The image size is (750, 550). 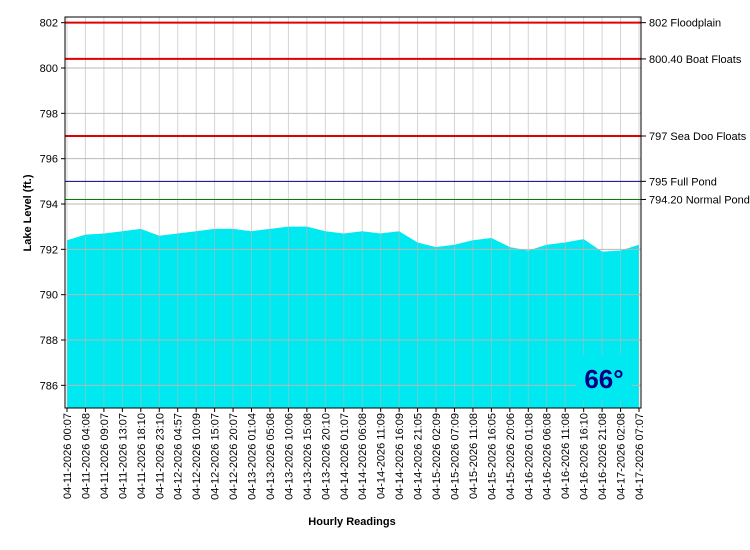 I want to click on reference-label: 800.40 Boat Floats, so click(x=695, y=60).